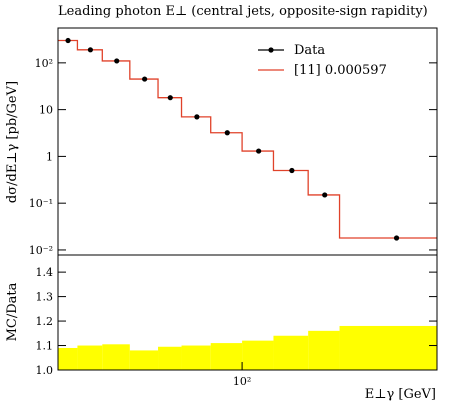  I want to click on y-tick-label: 1.1, so click(45, 346).